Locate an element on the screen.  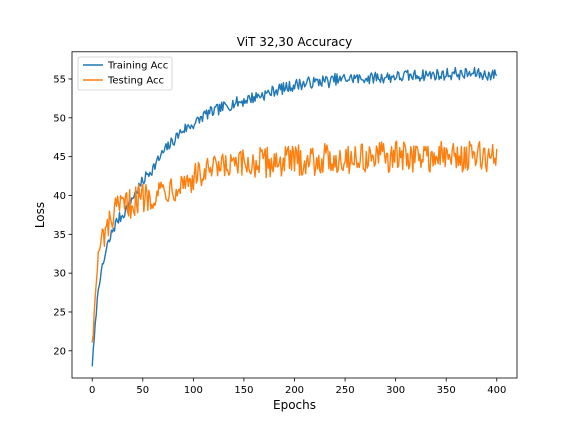
y-tick-label: 40 is located at coordinates (59, 196).